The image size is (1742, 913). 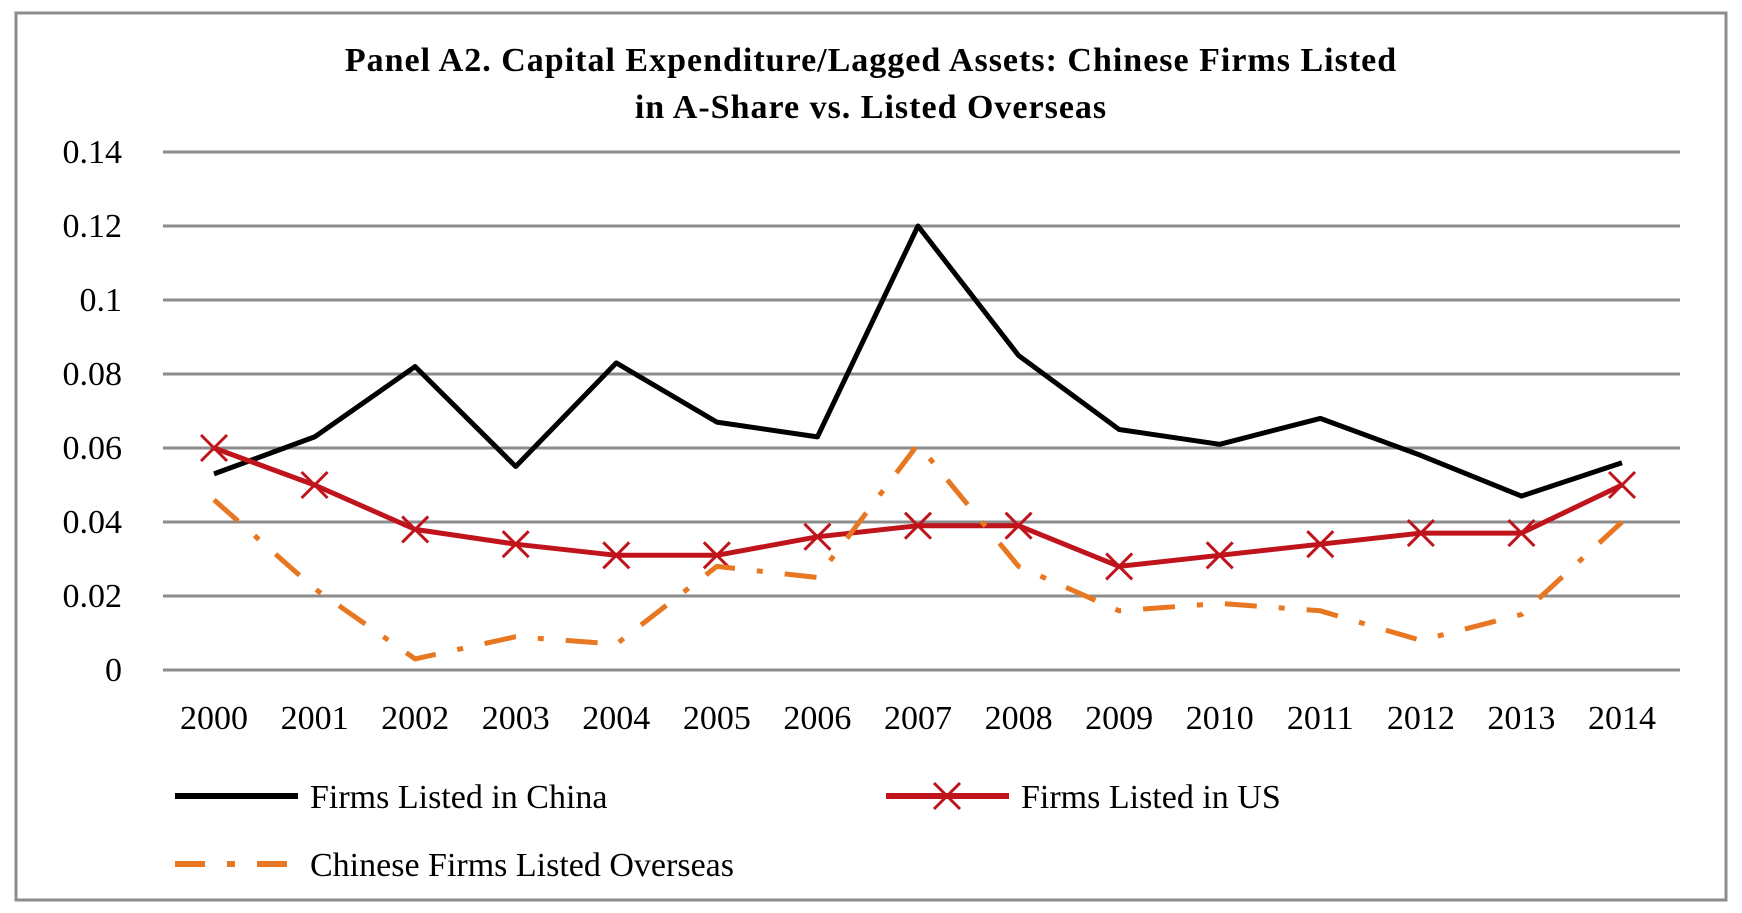 What do you see at coordinates (93, 152) in the screenshot?
I see `y-tick-label: 0.14` at bounding box center [93, 152].